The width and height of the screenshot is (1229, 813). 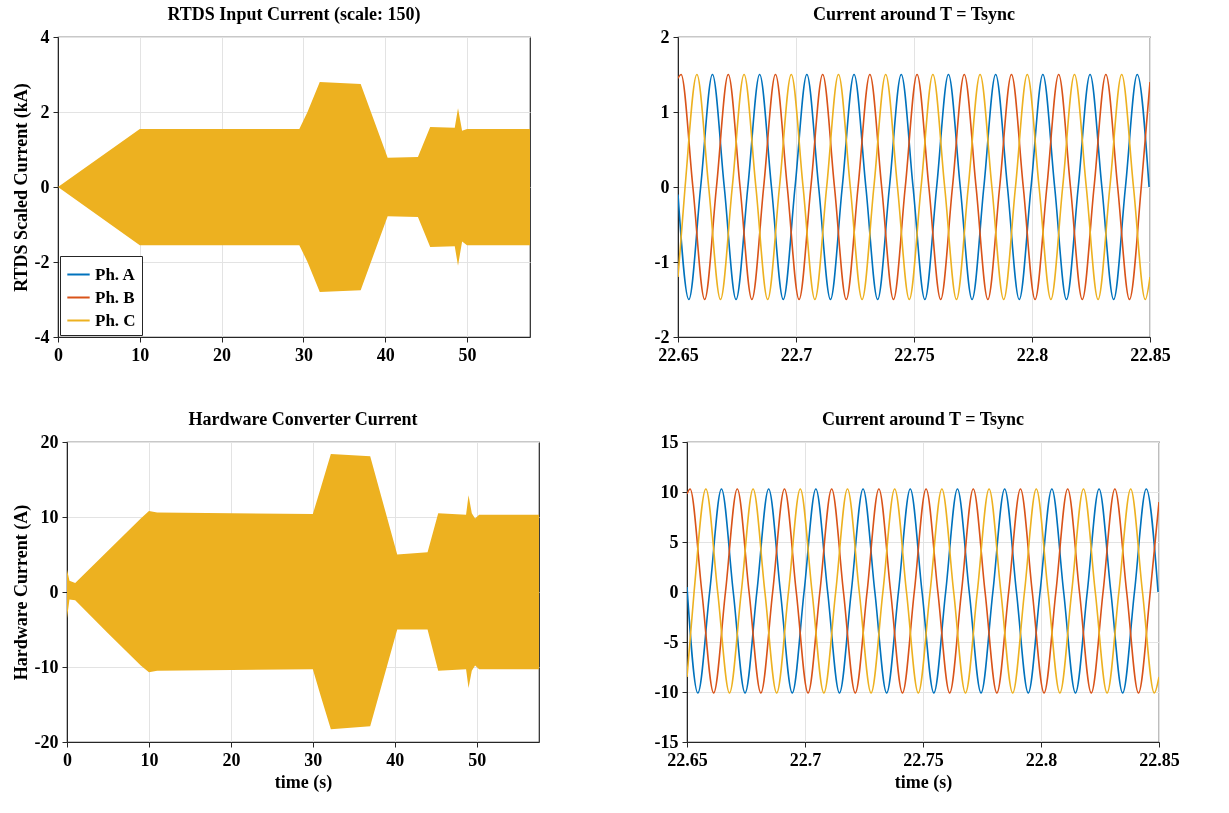 I want to click on legend-label: Ph. C, so click(x=115, y=320).